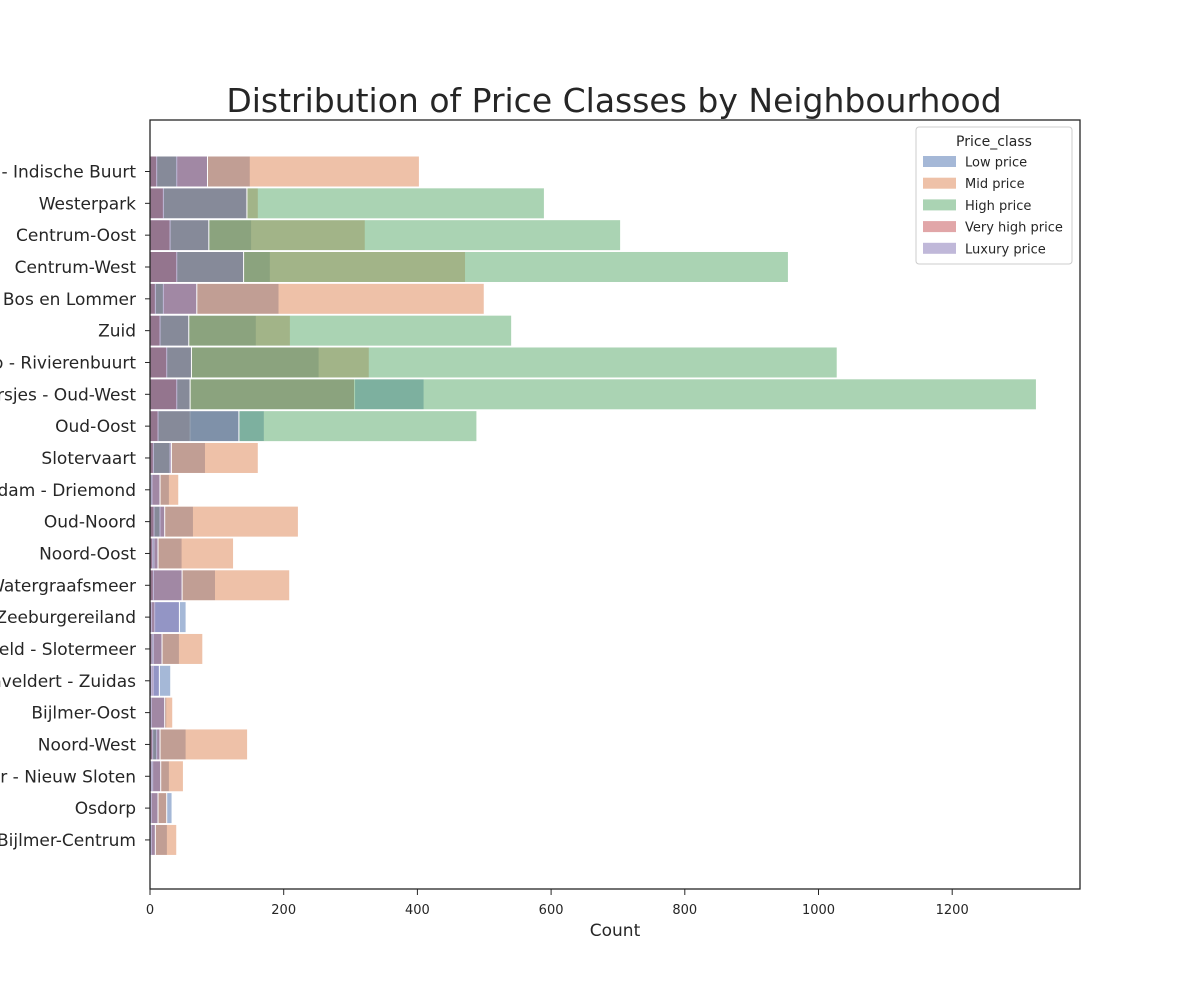  What do you see at coordinates (95, 427) in the screenshot?
I see `y-tick-label: Oud-Oost` at bounding box center [95, 427].